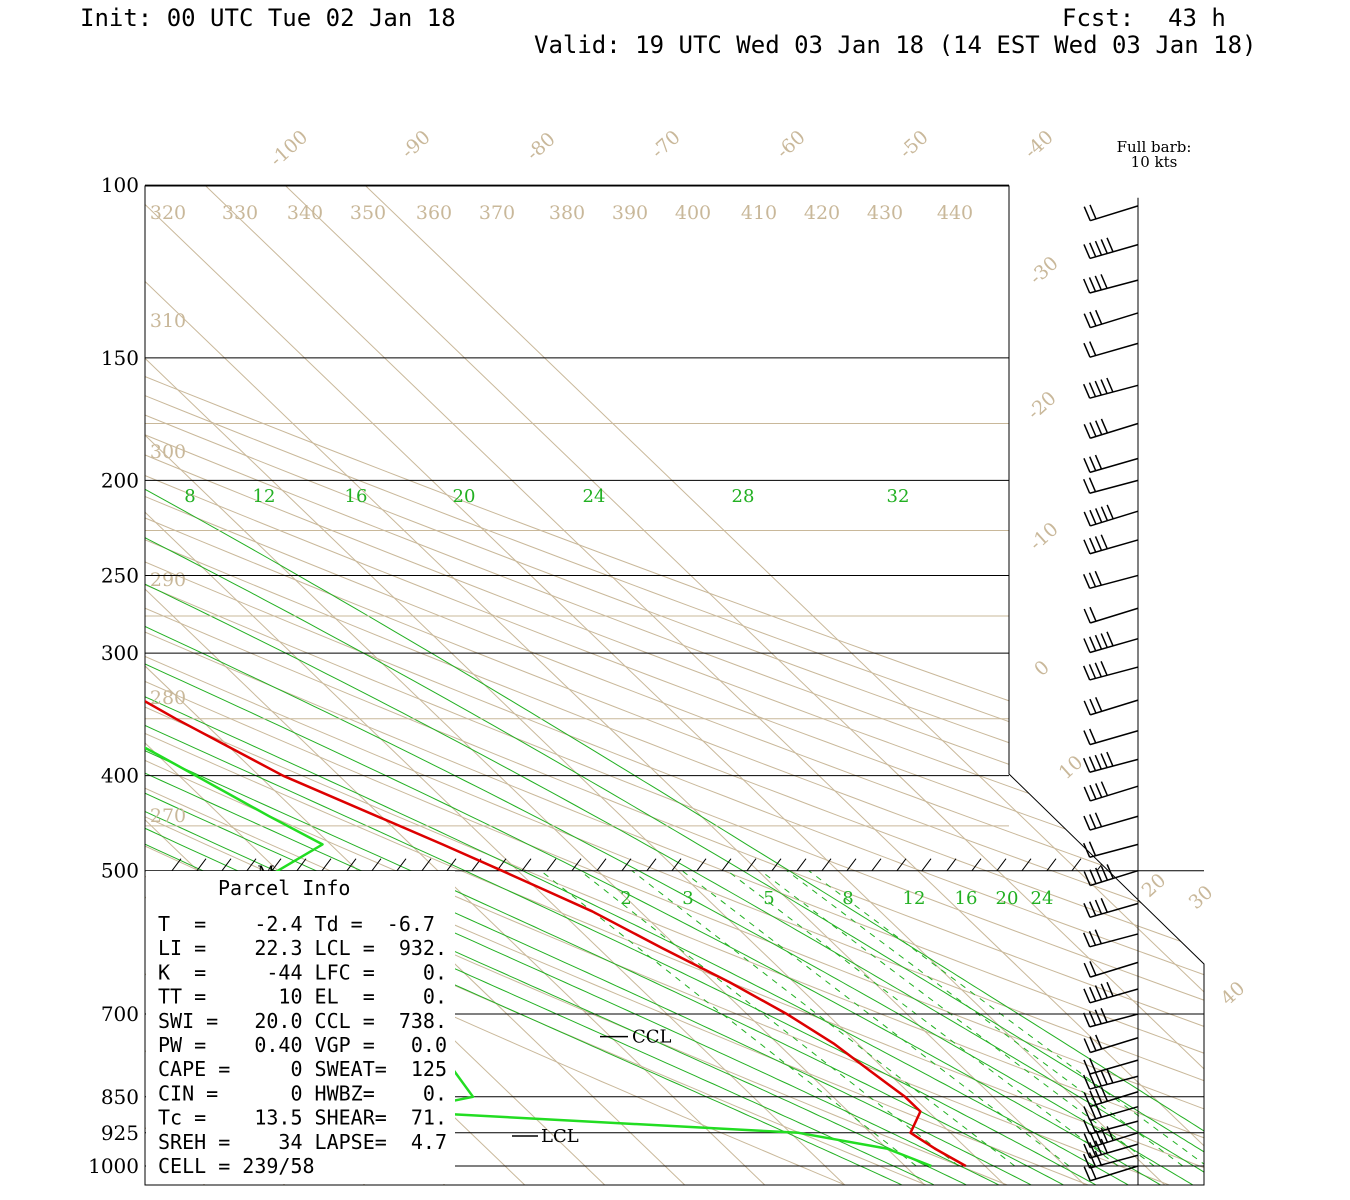 Image resolution: width=1350 pixels, height=1200 pixels. Describe the element at coordinates (625, 898) in the screenshot. I see `mixing-ratio-label: 2` at that location.